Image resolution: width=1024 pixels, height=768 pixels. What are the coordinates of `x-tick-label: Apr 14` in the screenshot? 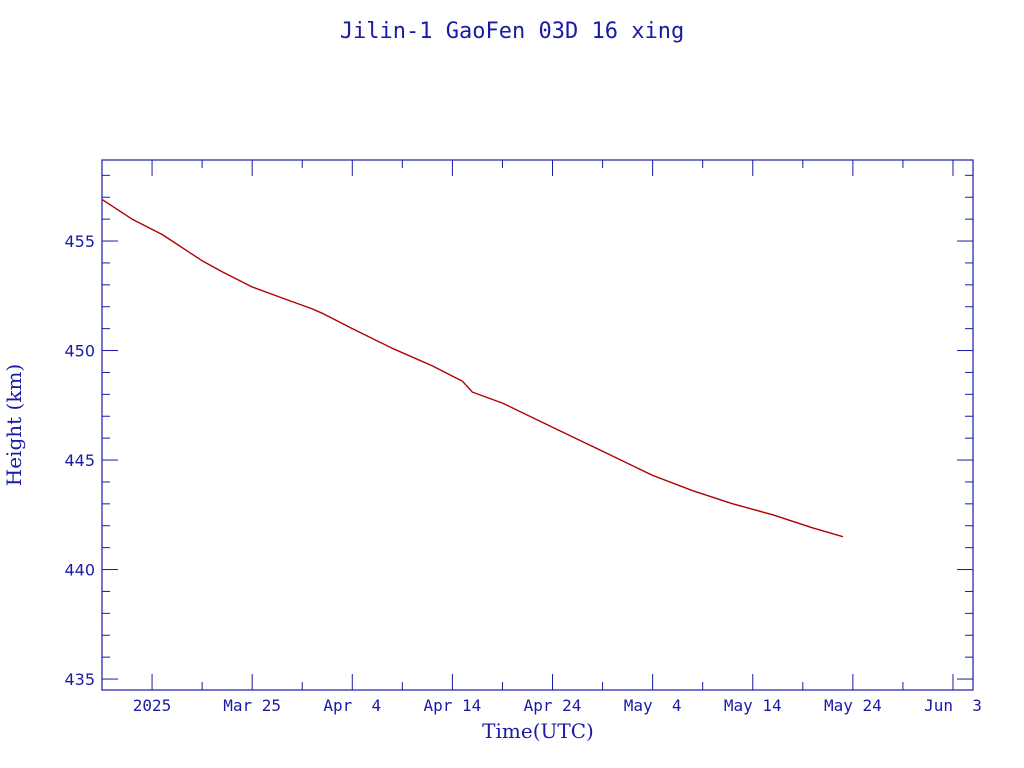 It's located at (453, 705).